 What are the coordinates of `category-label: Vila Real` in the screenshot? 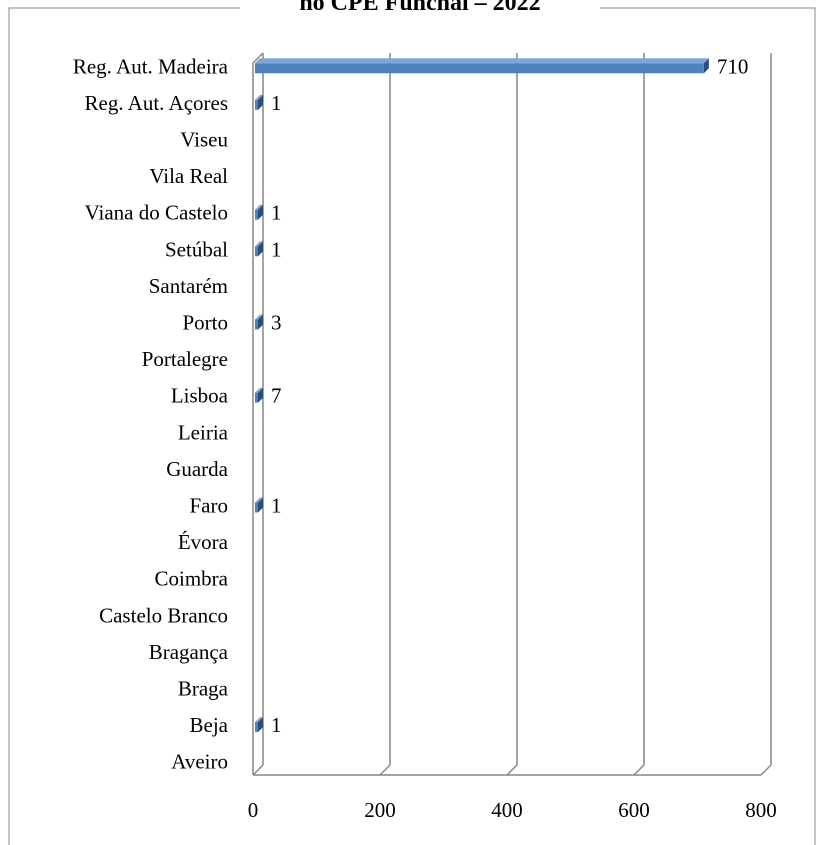 It's located at (188, 176).